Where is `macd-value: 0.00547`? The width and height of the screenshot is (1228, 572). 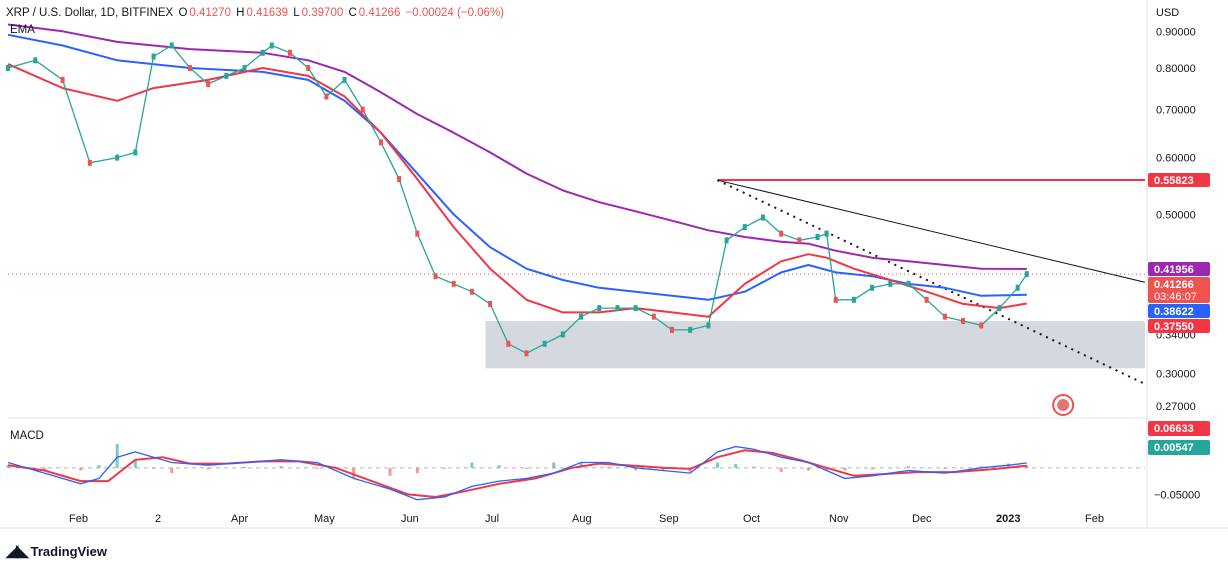
macd-value: 0.00547 is located at coordinates (1174, 448).